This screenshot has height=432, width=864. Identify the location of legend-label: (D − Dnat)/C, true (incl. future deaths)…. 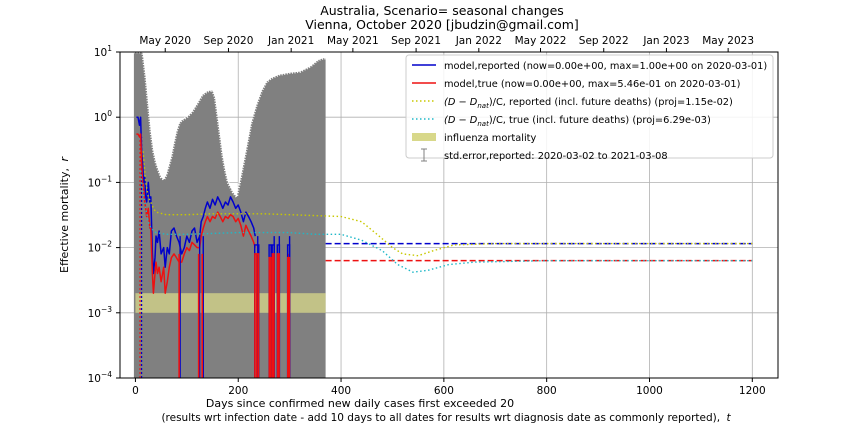
(577, 121).